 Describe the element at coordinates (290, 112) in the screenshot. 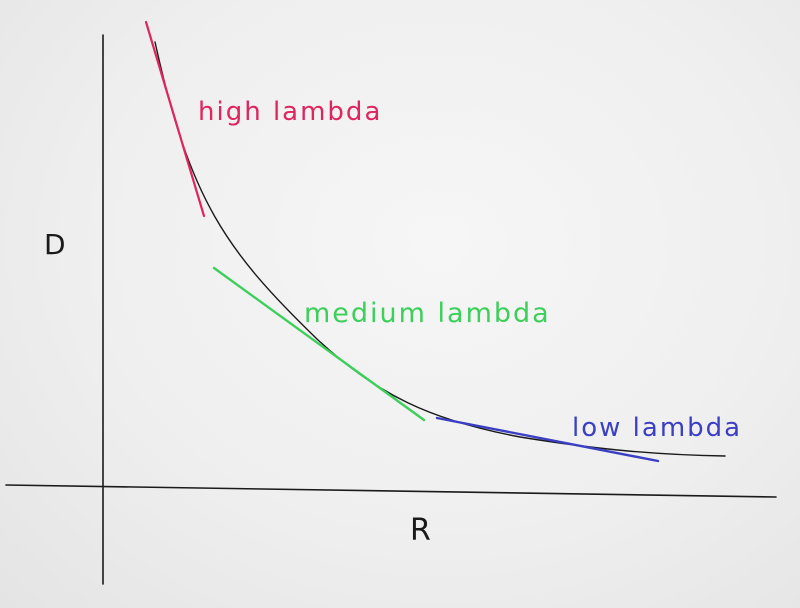

I see `high-lambda-label: high lambda` at that location.